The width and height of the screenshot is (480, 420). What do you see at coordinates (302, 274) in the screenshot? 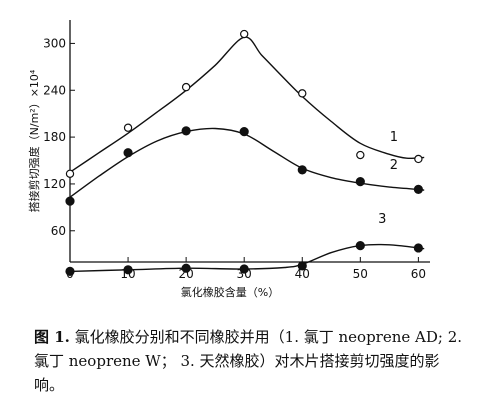
I see `x-tick-label: 40` at bounding box center [302, 274].